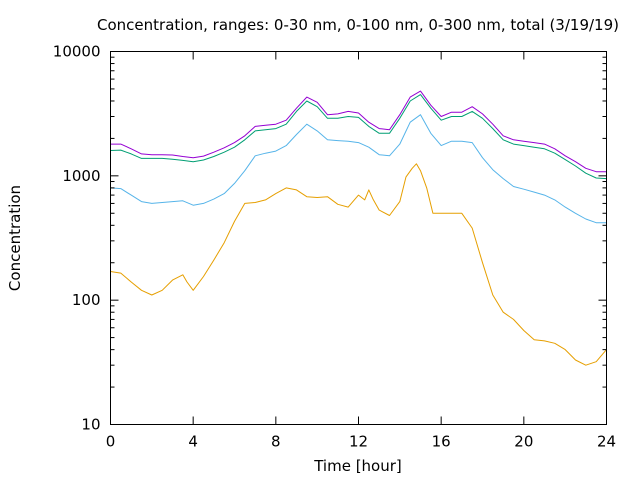  Describe the element at coordinates (86, 300) in the screenshot. I see `y-tick-label: 100` at that location.